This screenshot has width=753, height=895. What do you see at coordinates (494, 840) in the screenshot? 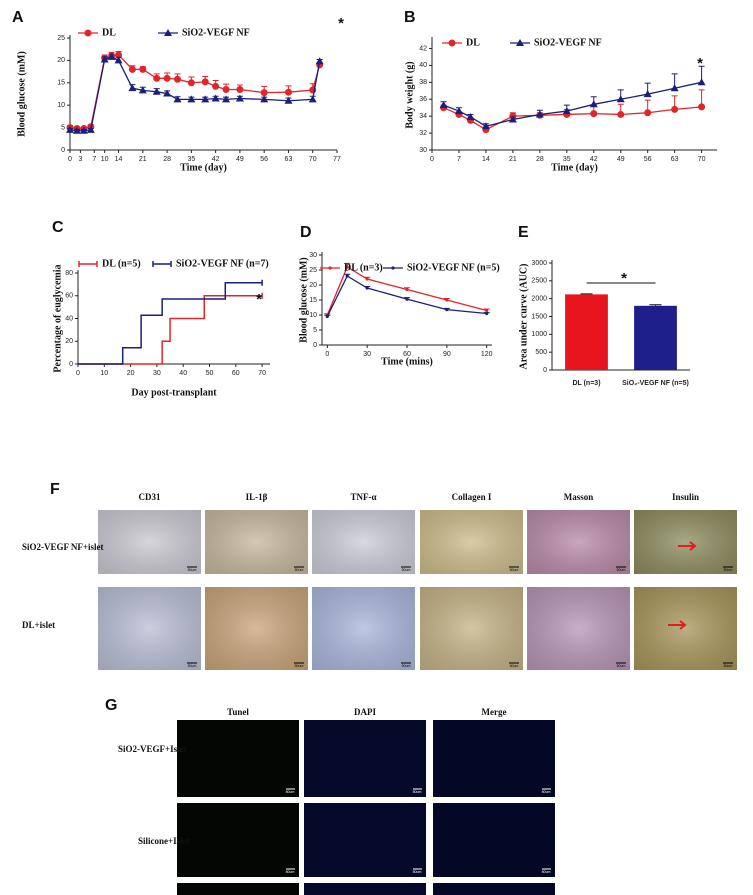
I see `micrograph` at bounding box center [494, 840].